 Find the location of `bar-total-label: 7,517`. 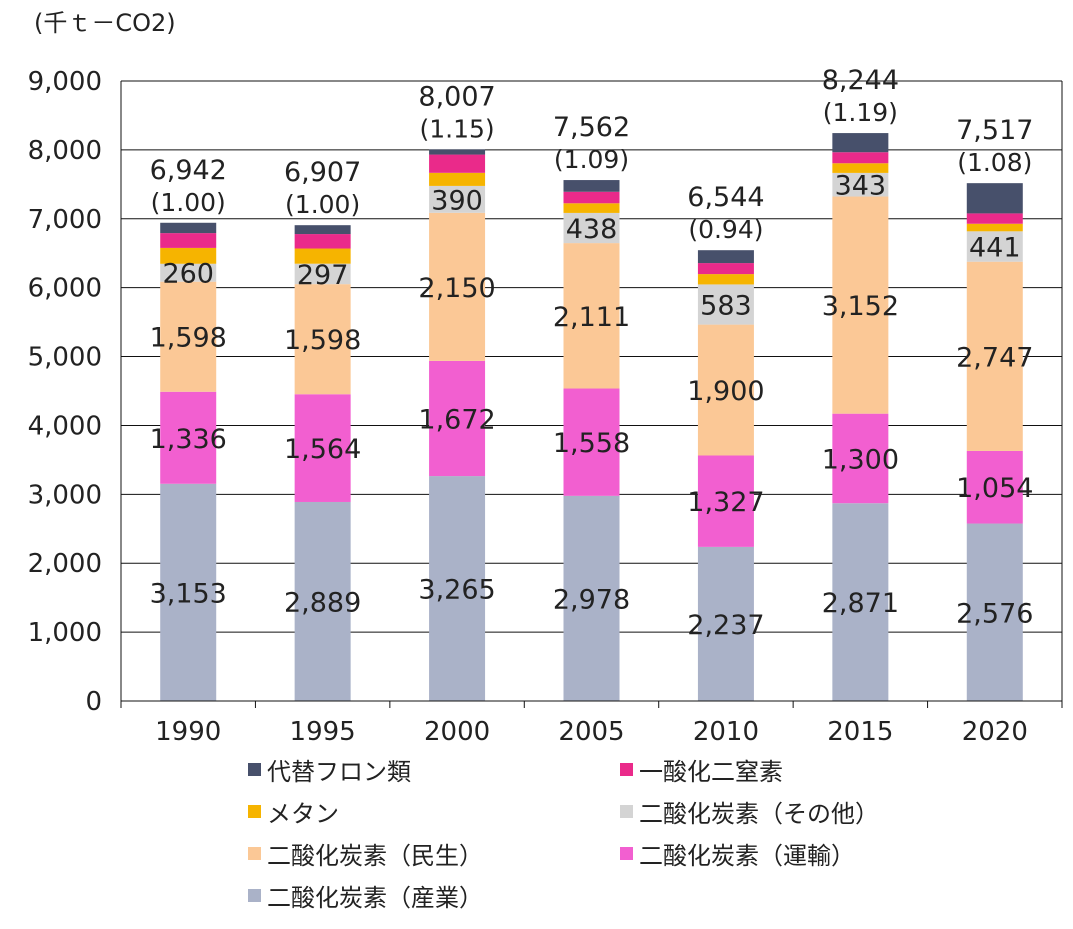

bar-total-label: 7,517 is located at coordinates (994, 130).